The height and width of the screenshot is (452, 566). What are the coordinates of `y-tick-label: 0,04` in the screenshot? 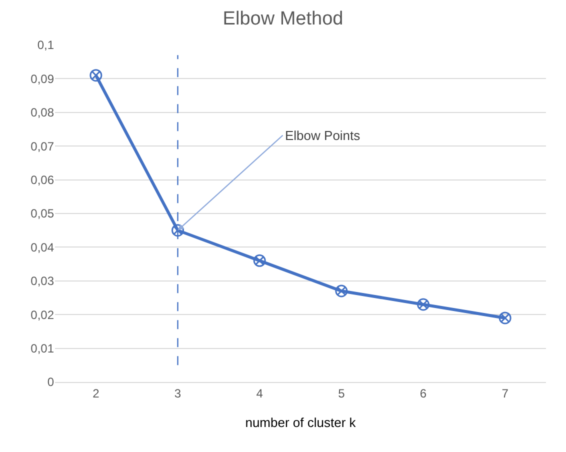 It's located at (42, 247).